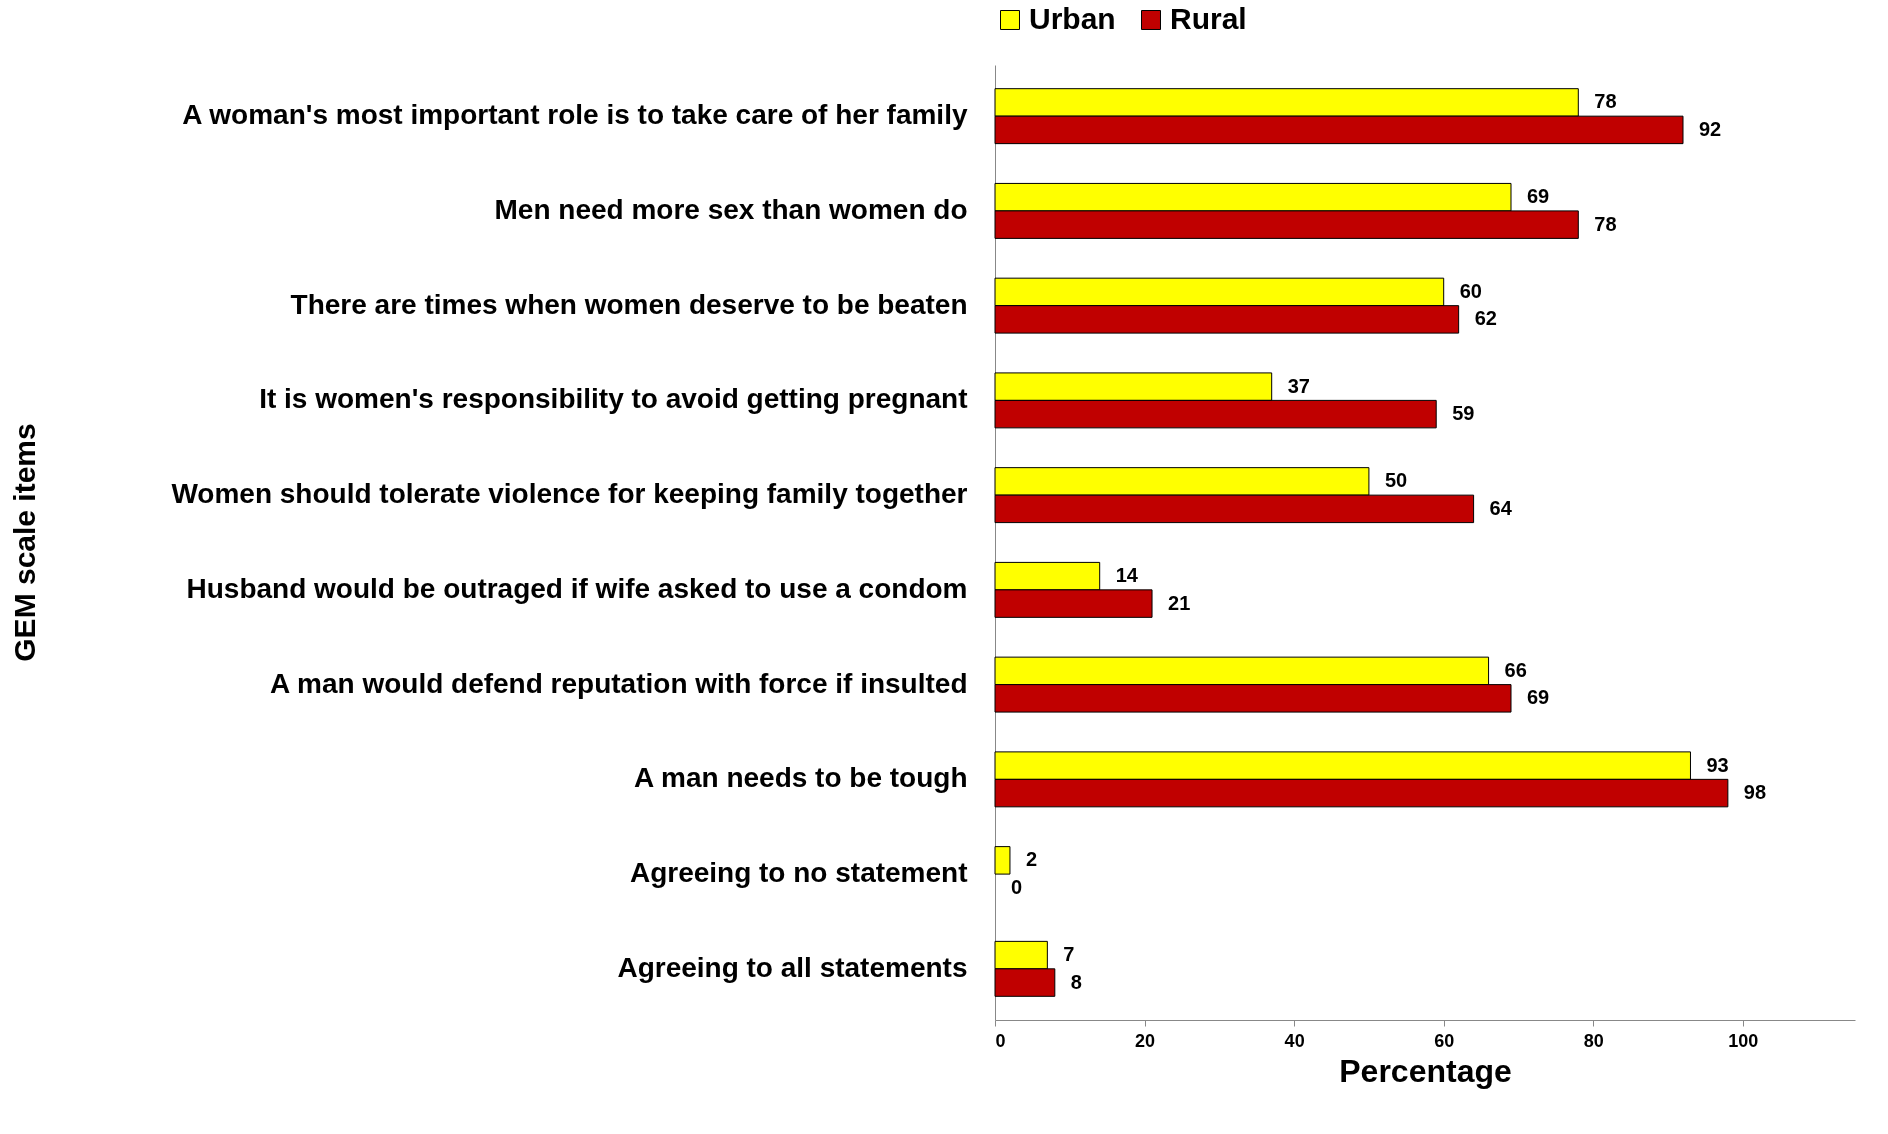 This screenshot has width=1888, height=1134. Describe the element at coordinates (1470, 290) in the screenshot. I see `data-label: 60` at that location.